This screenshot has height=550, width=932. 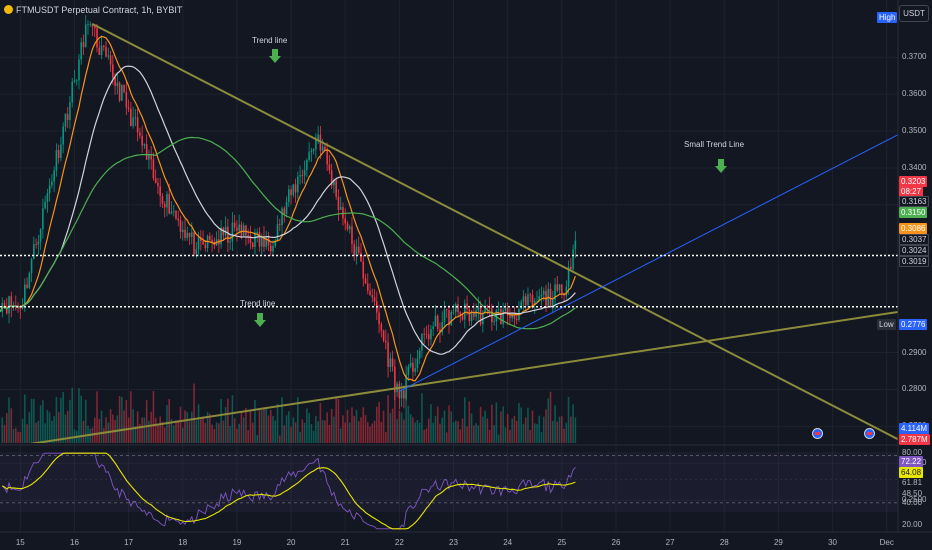 What do you see at coordinates (914, 13) in the screenshot?
I see `currency-button: USDT` at bounding box center [914, 13].